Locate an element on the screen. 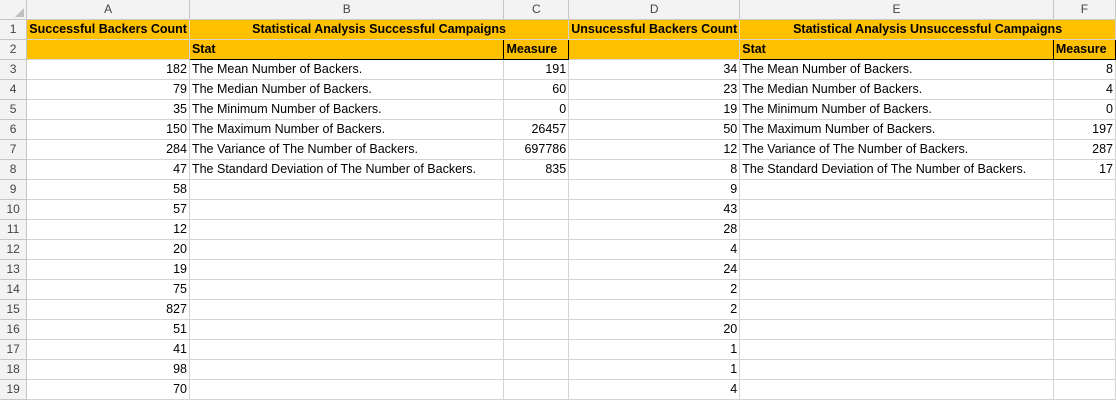 The image size is (1116, 419). row-number: 8 is located at coordinates (14, 169).